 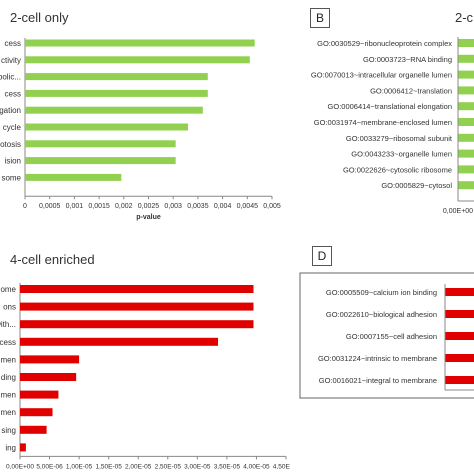 What do you see at coordinates (39, 17) in the screenshot?
I see `panel-a-title: 2-cell only` at bounding box center [39, 17].